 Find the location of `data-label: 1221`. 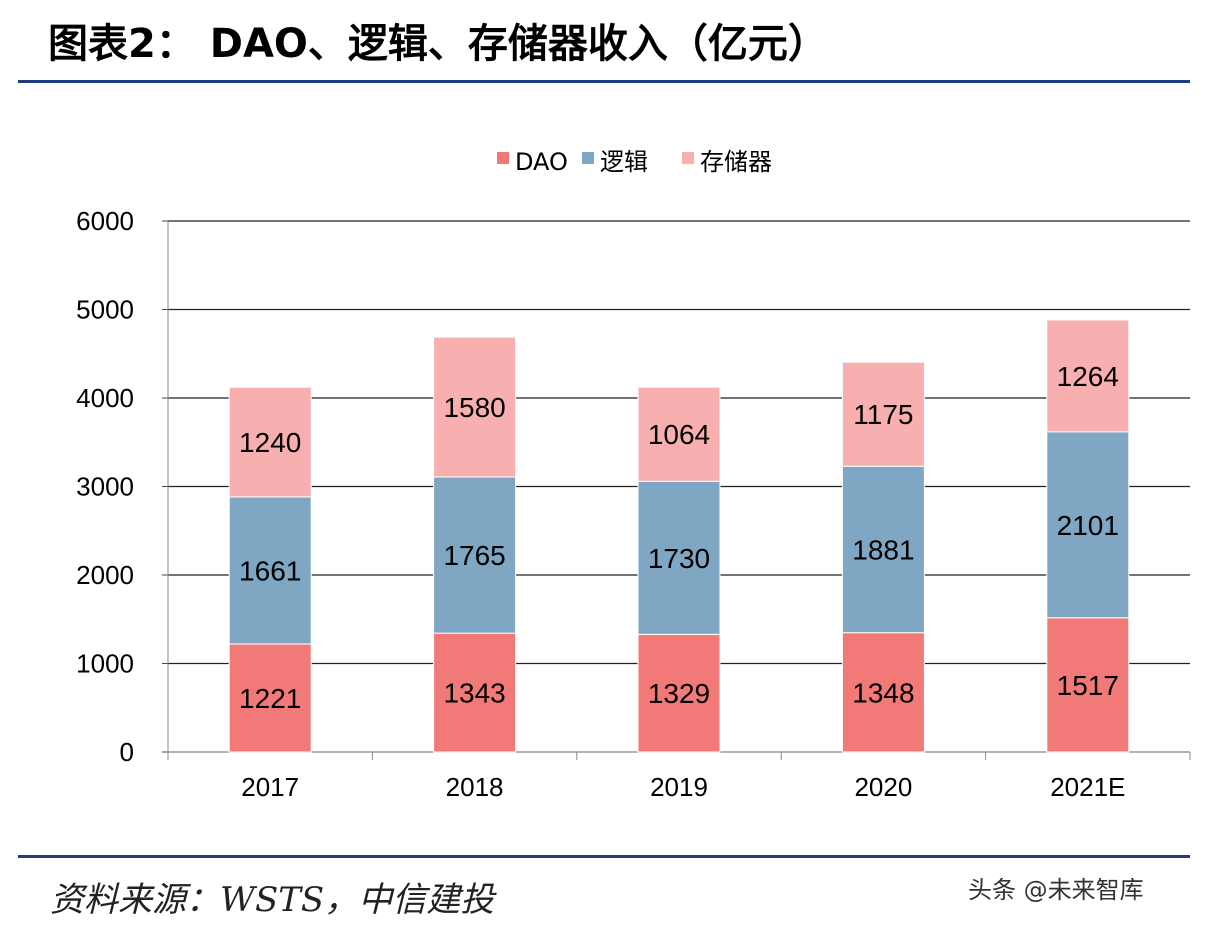

data-label: 1221 is located at coordinates (270, 698).